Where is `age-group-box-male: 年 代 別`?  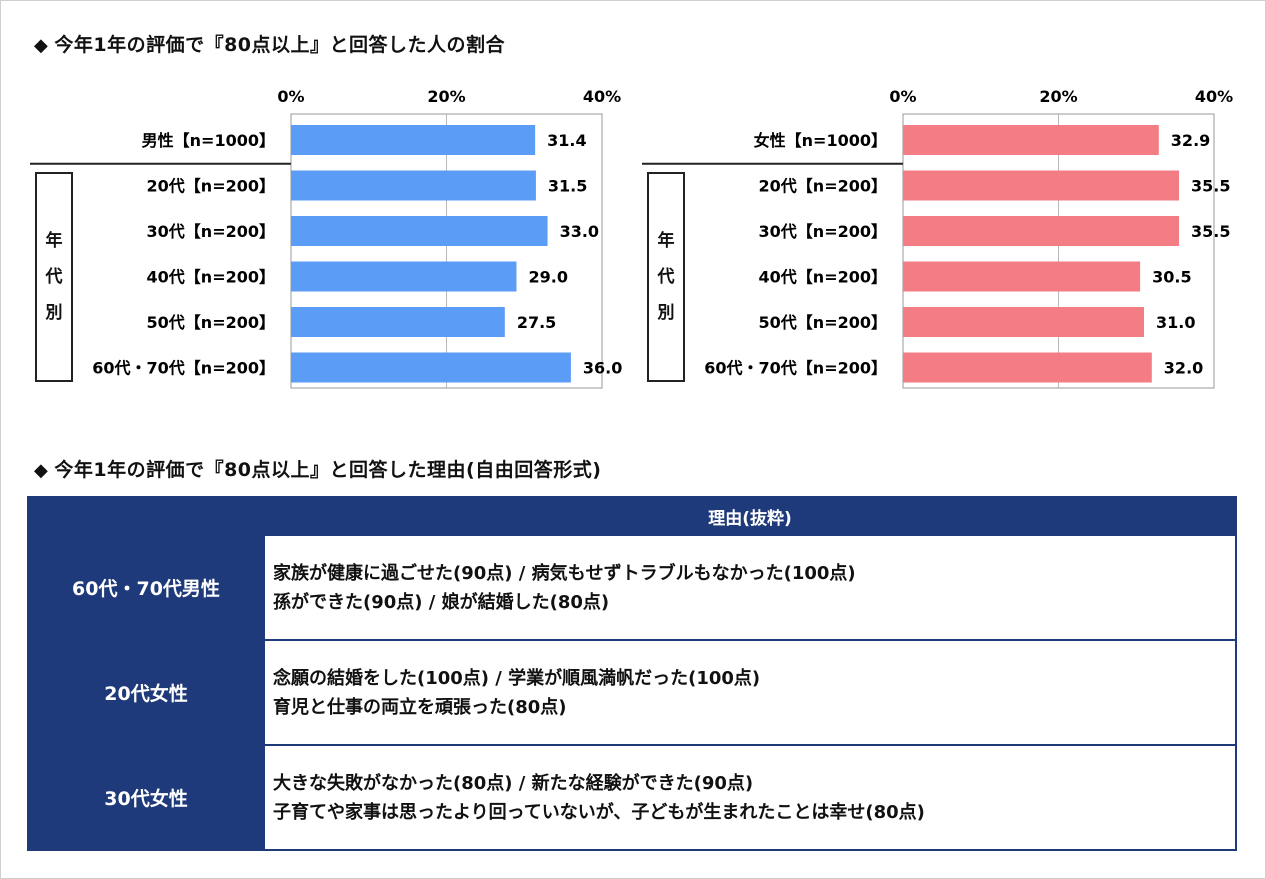 age-group-box-male: 年 代 別 is located at coordinates (54, 277).